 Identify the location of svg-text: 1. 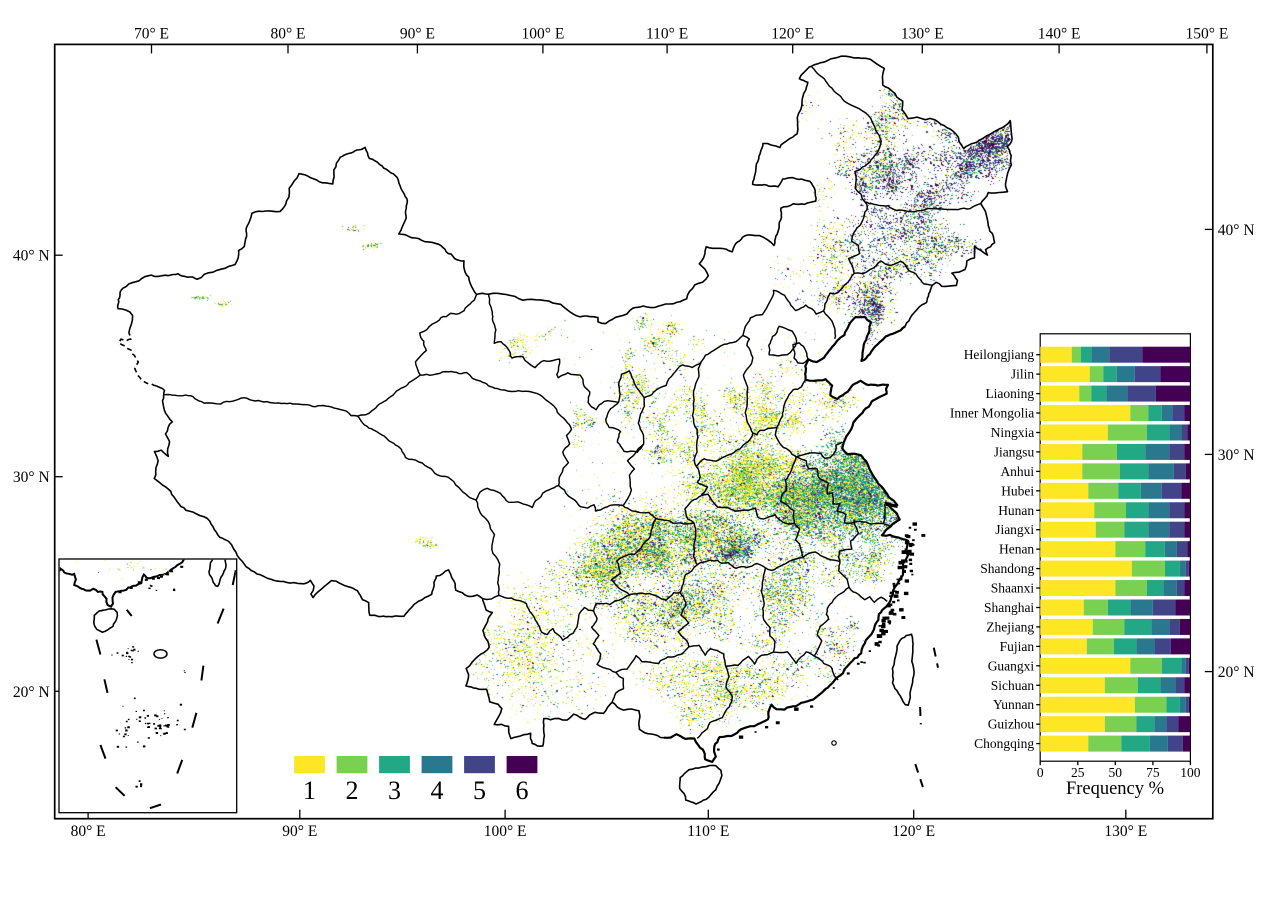
(309, 790).